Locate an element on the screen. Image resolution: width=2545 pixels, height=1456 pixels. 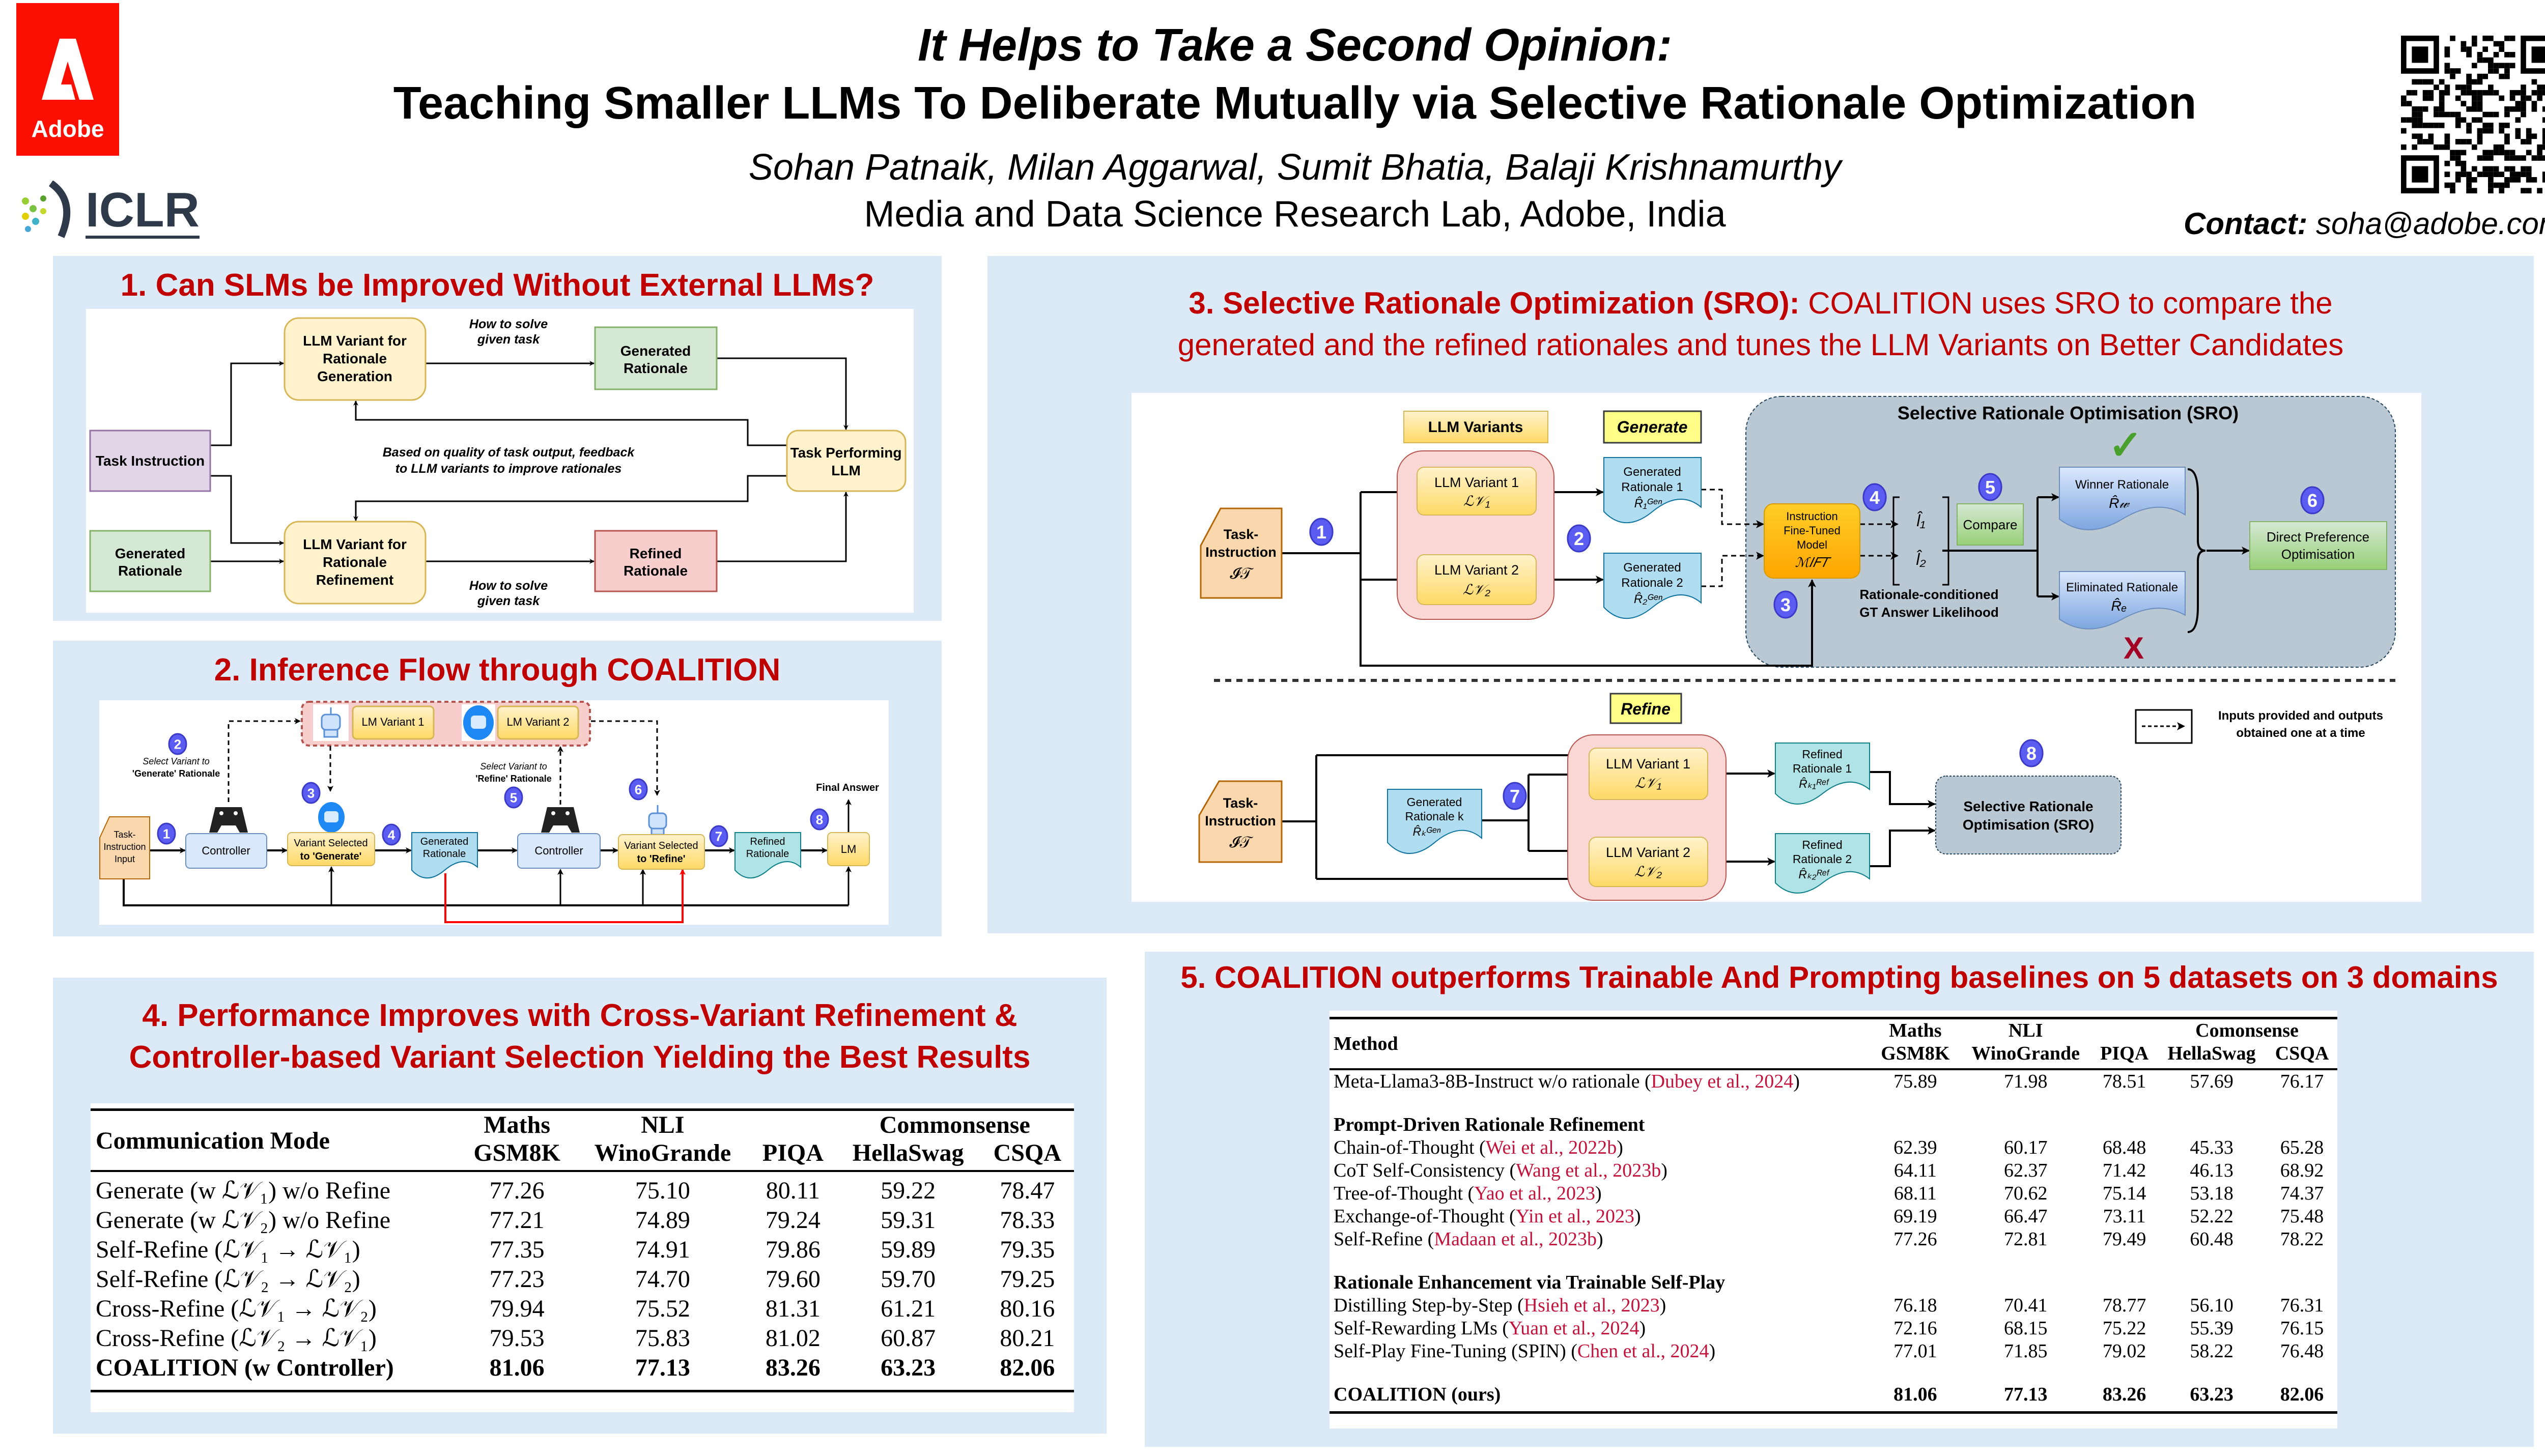
cell-value: 70.41 is located at coordinates (2025, 1305).